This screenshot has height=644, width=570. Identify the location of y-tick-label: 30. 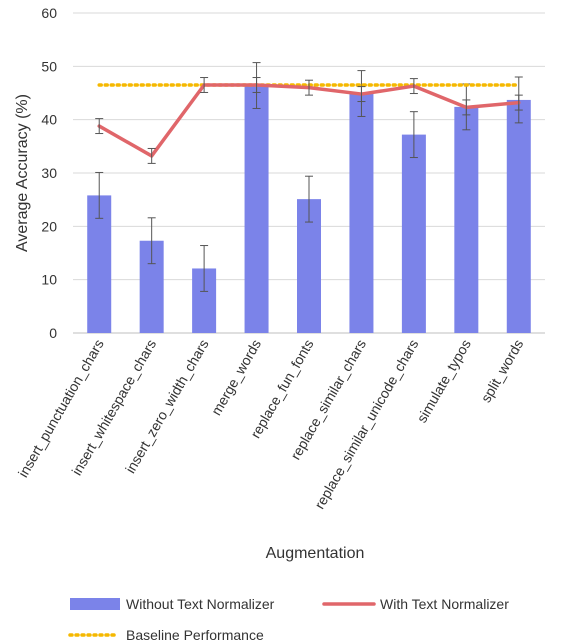
(49, 173).